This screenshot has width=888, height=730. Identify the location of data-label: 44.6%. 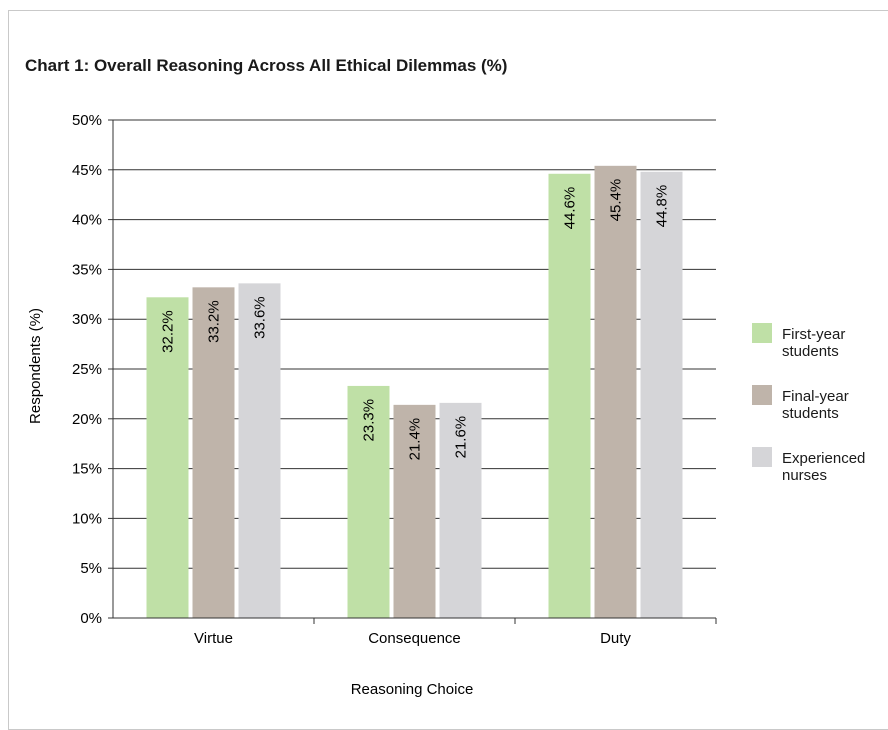
(570, 208).